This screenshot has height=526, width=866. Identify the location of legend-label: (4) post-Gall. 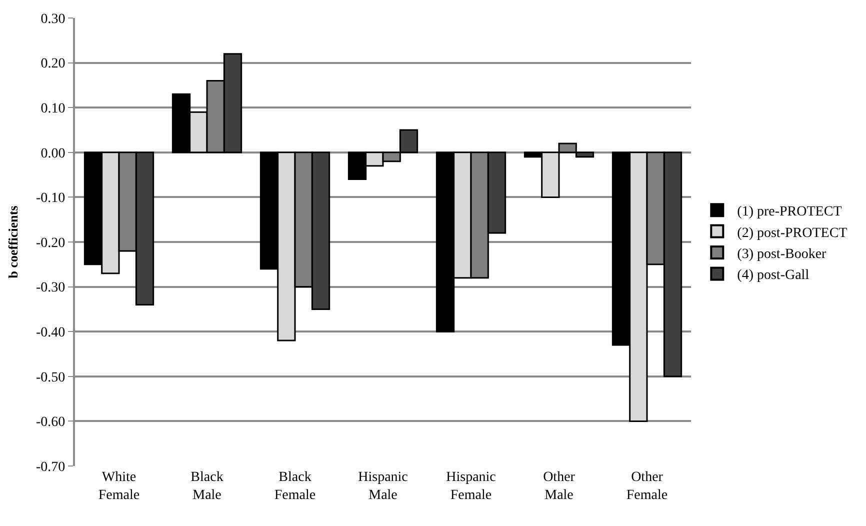
(773, 276).